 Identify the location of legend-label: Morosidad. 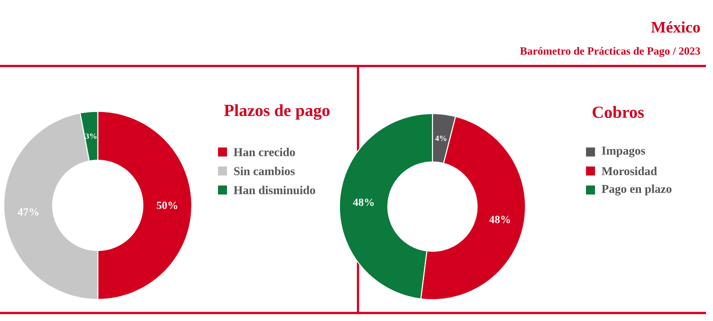
(629, 171).